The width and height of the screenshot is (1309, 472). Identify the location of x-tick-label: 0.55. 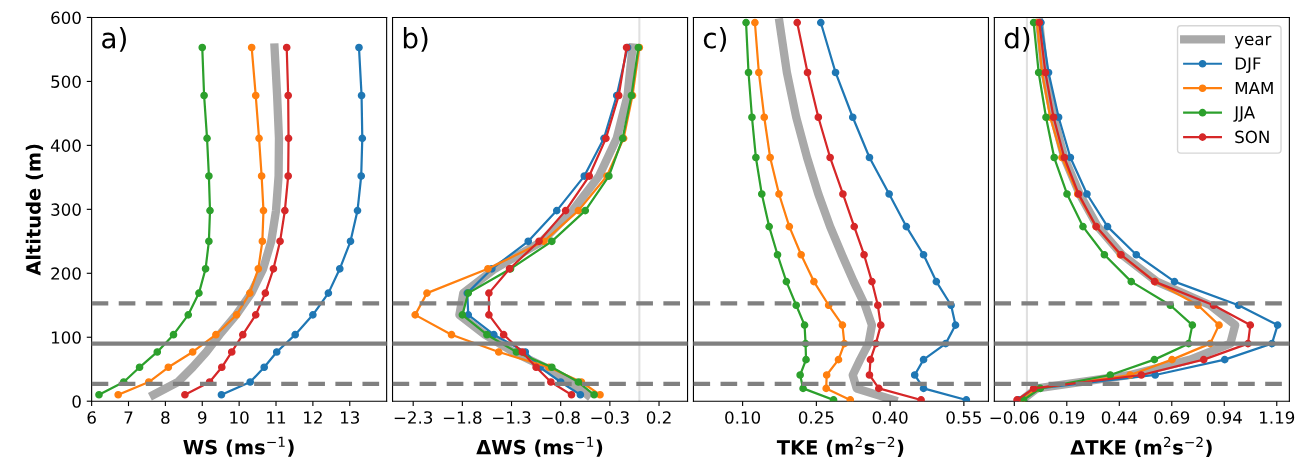
(963, 417).